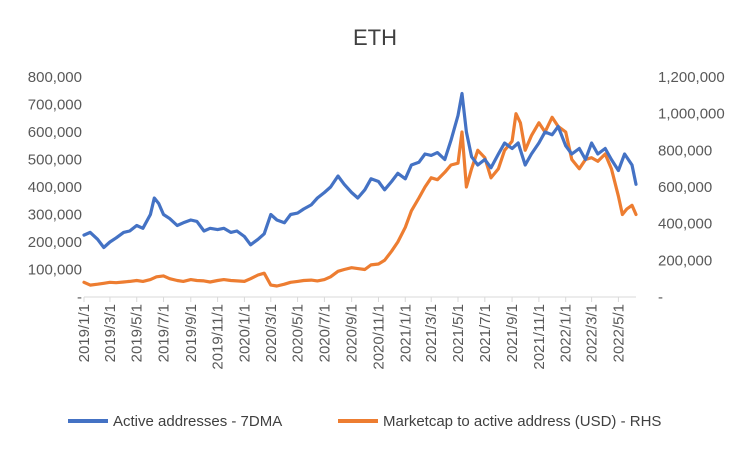  I want to click on x-tick-label: 2022/5/1, so click(618, 333).